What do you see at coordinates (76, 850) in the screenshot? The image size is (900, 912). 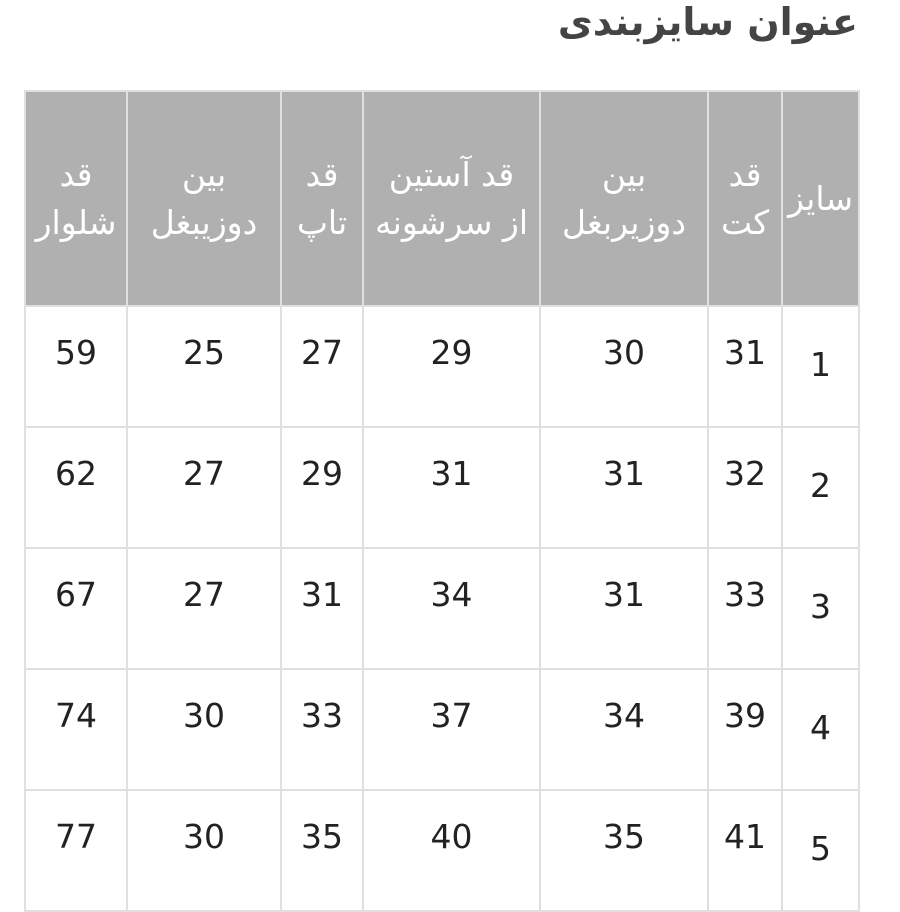 I see `table-cell: 77` at bounding box center [76, 850].